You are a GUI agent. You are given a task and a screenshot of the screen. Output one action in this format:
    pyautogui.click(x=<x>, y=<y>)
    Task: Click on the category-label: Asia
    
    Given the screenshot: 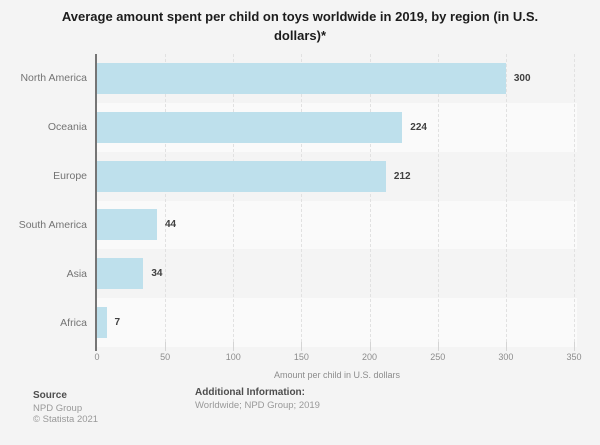 What is the action you would take?
    pyautogui.click(x=76, y=273)
    